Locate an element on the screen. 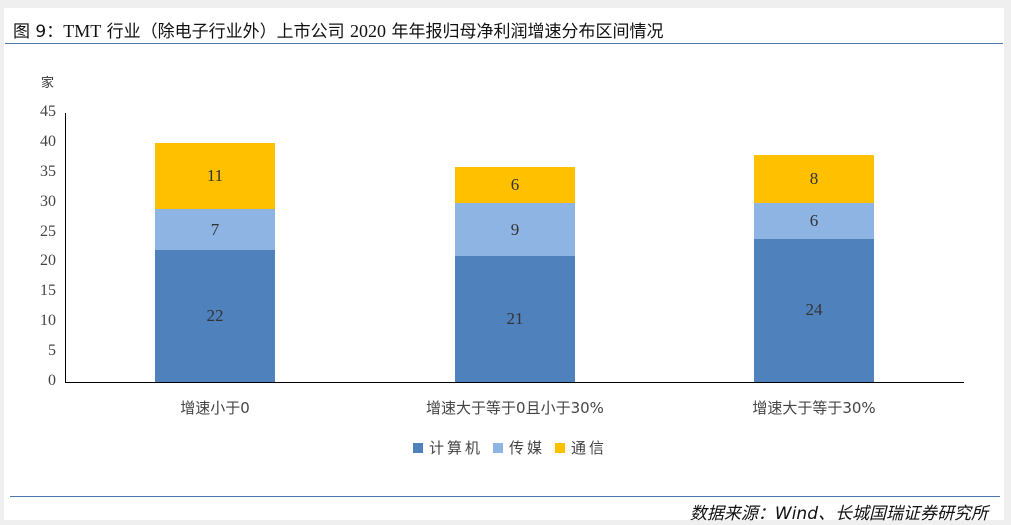 This screenshot has height=525, width=1011. x-category-label: 增速小于0 is located at coordinates (215, 408).